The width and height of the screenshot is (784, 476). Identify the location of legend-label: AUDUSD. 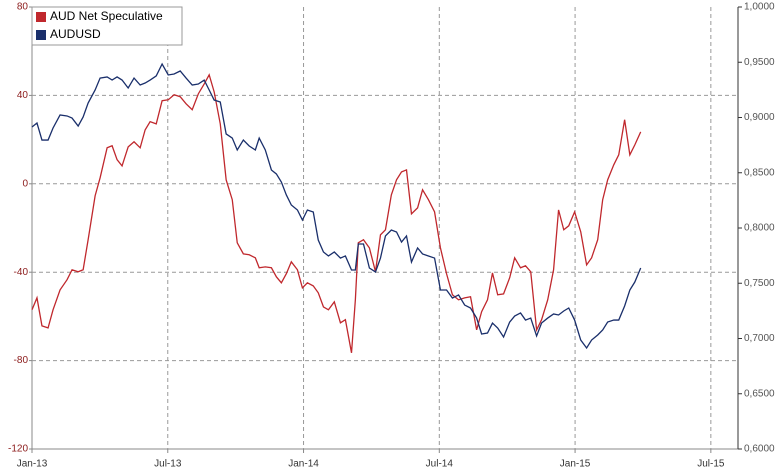
(75, 34).